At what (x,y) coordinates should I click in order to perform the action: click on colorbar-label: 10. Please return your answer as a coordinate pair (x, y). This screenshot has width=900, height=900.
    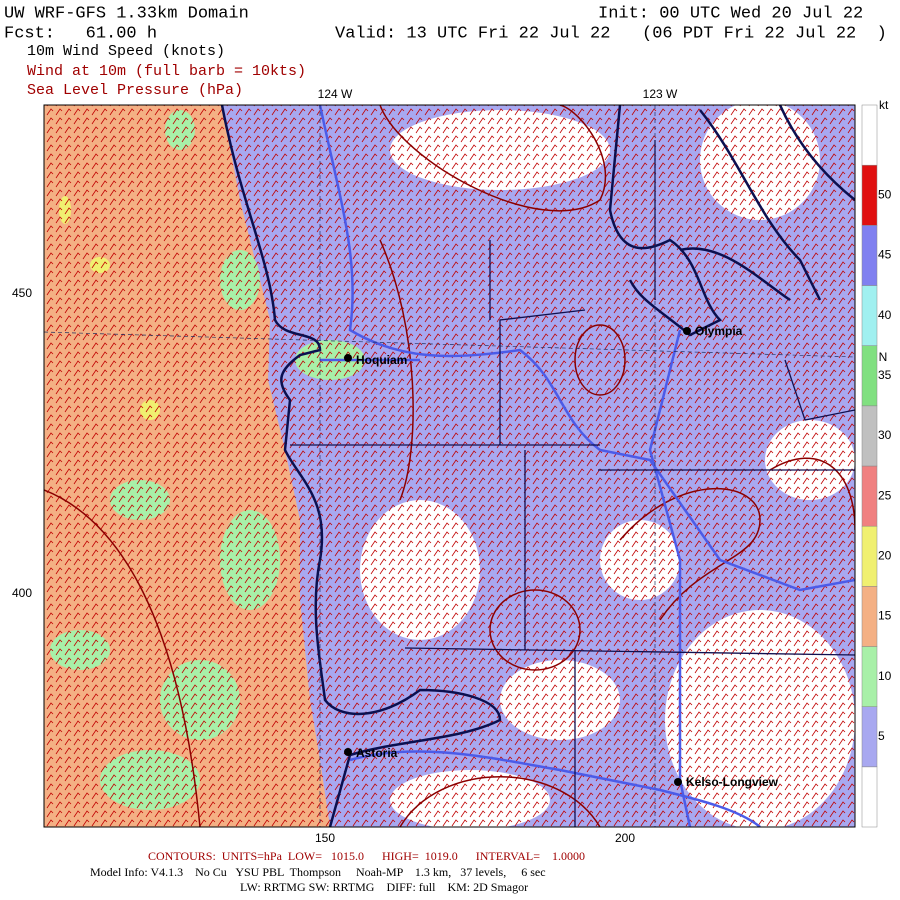
    Looking at the image, I should click on (885, 676).